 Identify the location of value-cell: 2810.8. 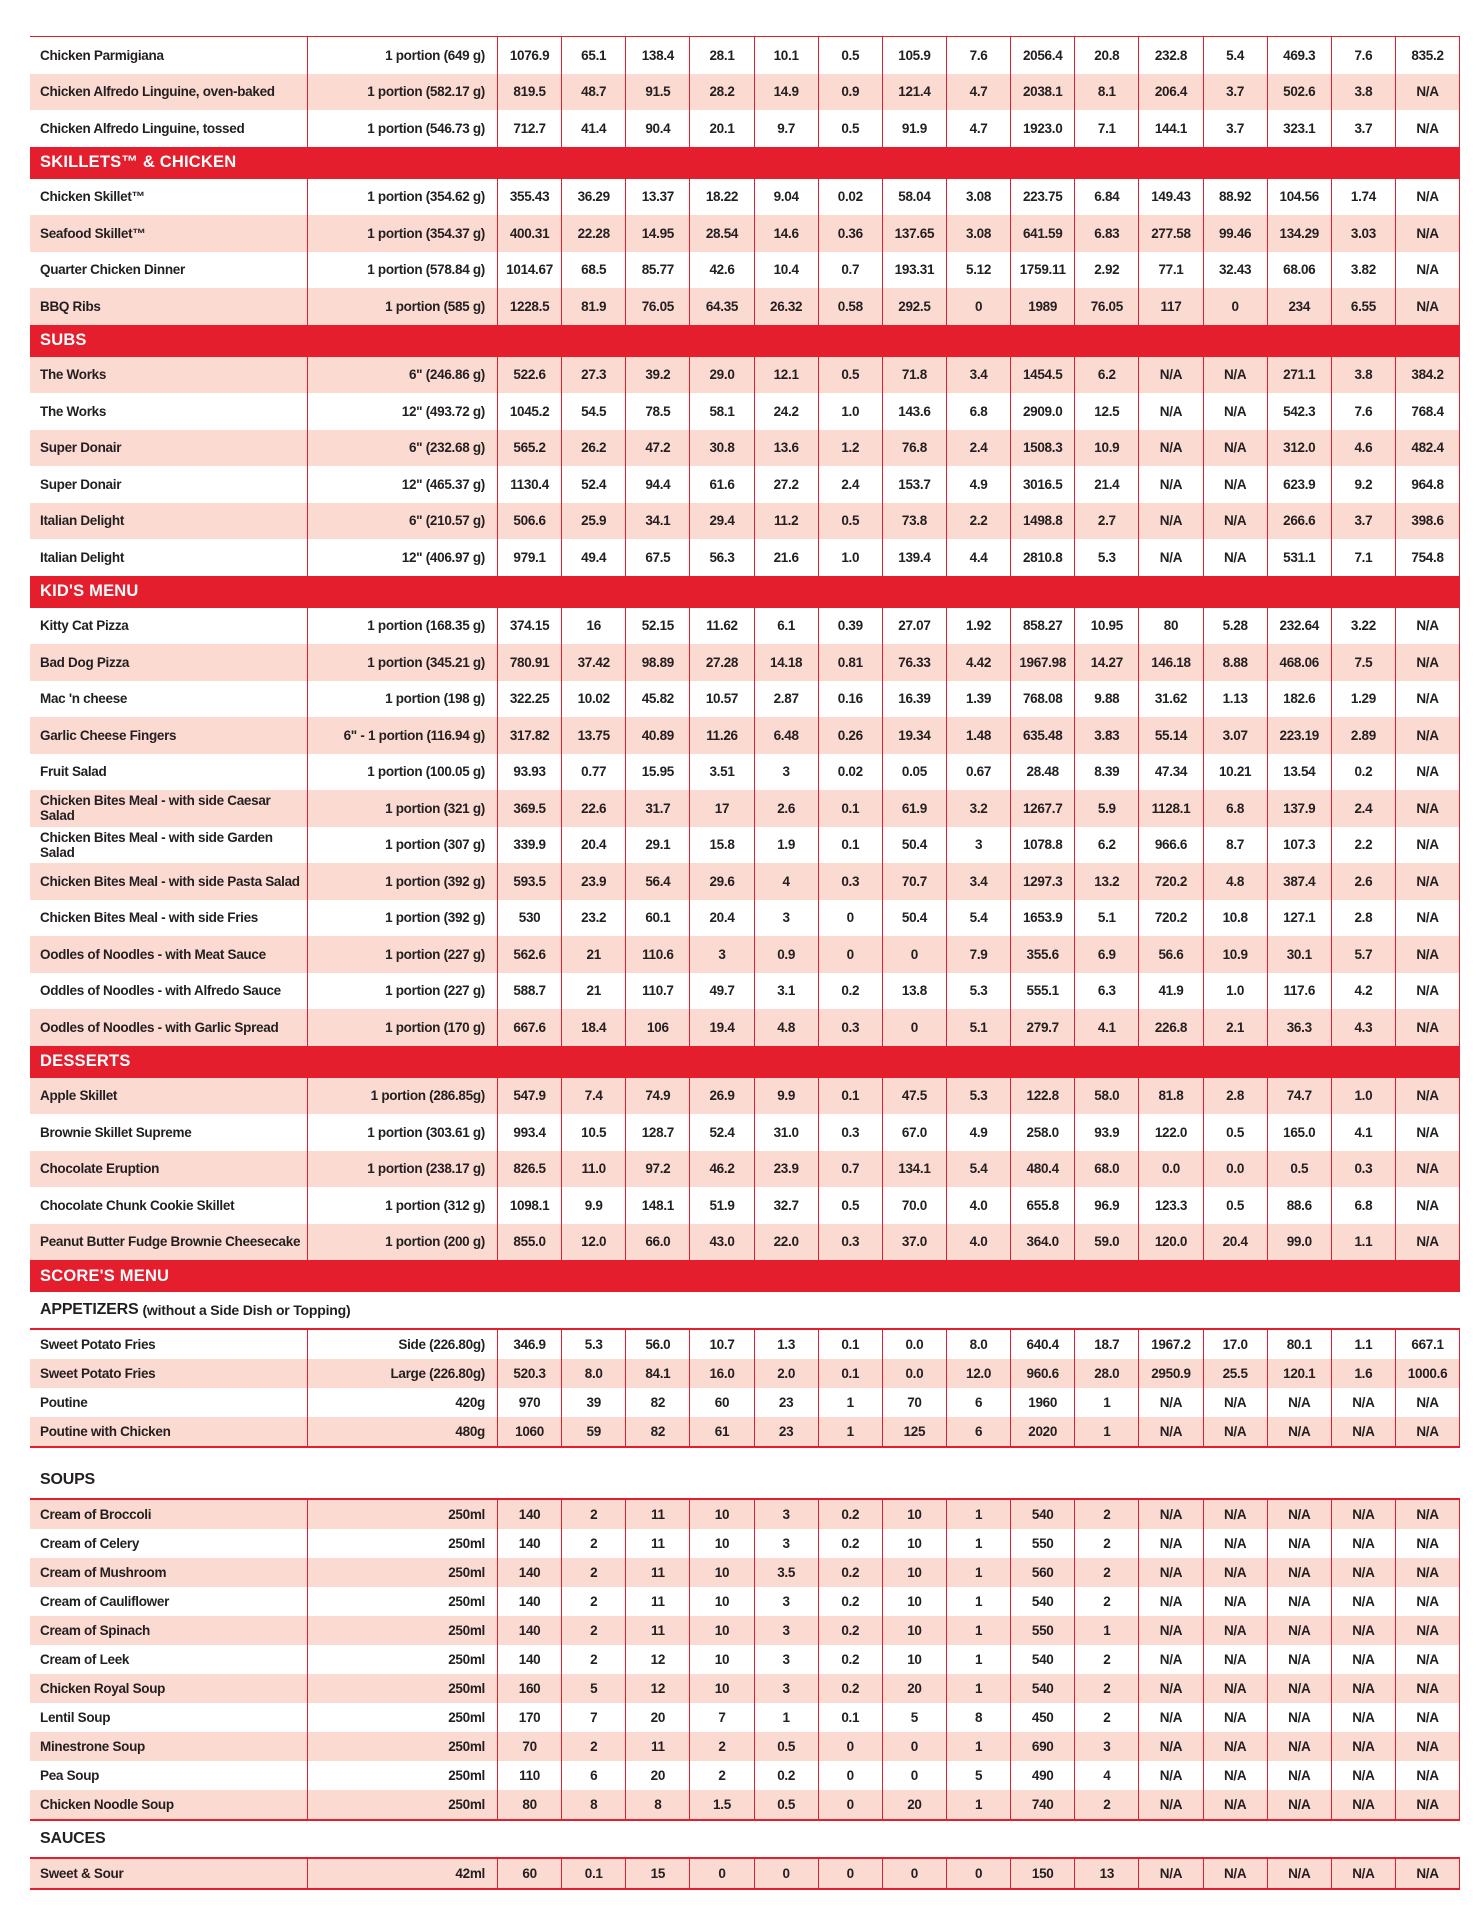
(1042, 557).